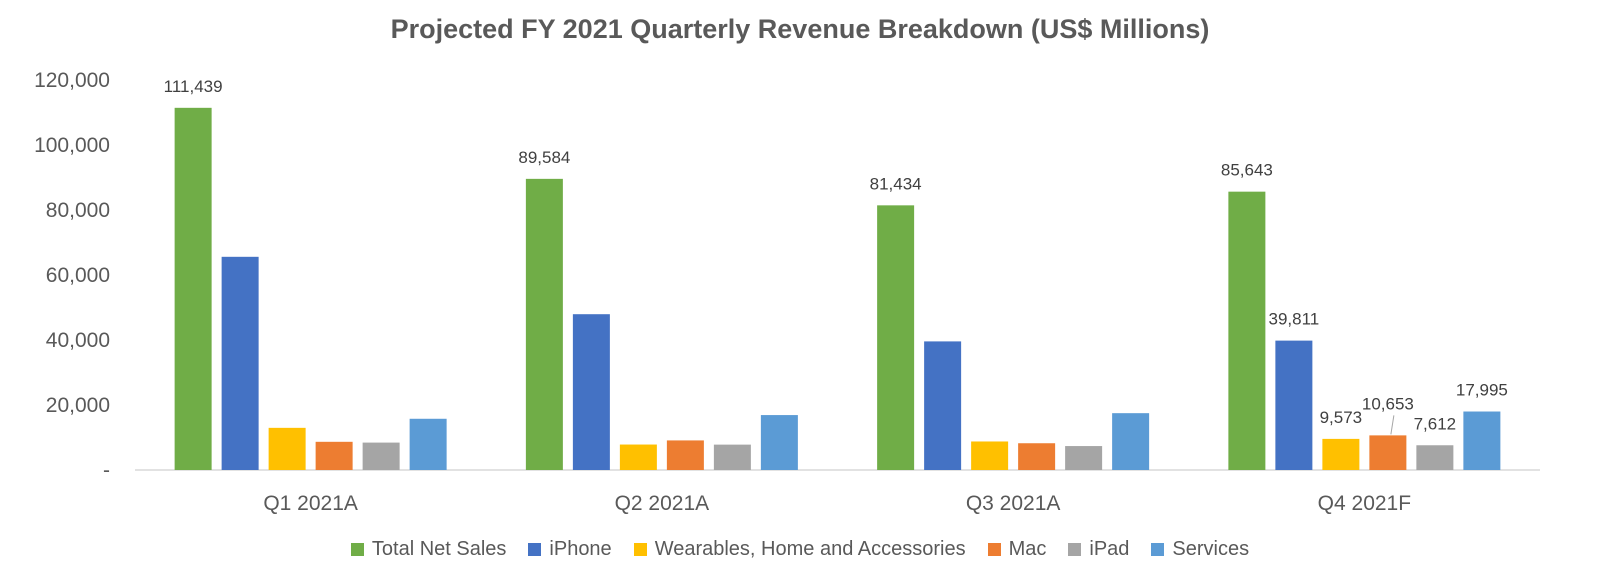  Describe the element at coordinates (1211, 549) in the screenshot. I see `legend-label: Services` at that location.